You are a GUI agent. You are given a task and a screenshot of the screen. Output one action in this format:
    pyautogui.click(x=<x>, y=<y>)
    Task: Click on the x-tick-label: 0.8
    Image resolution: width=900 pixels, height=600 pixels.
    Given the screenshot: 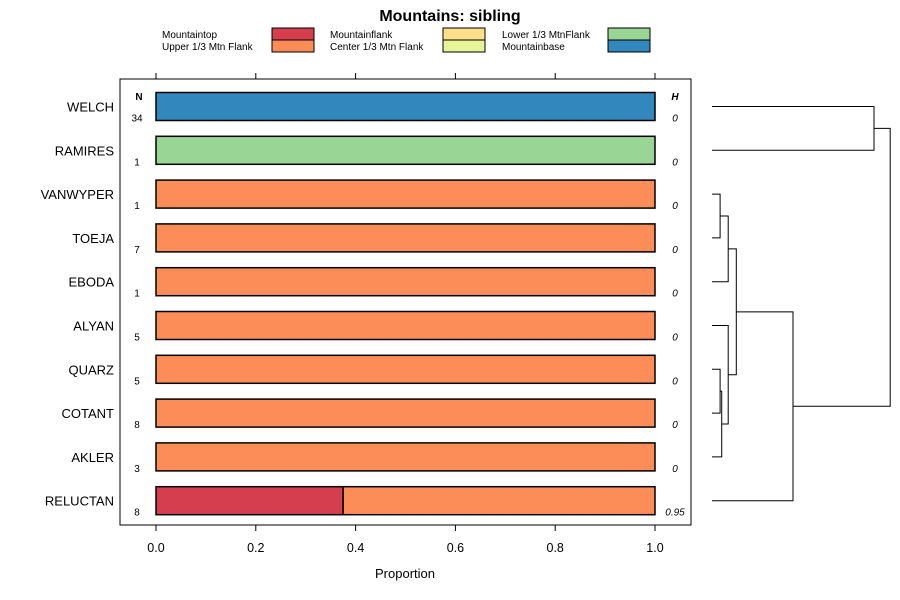 What is the action you would take?
    pyautogui.click(x=555, y=548)
    